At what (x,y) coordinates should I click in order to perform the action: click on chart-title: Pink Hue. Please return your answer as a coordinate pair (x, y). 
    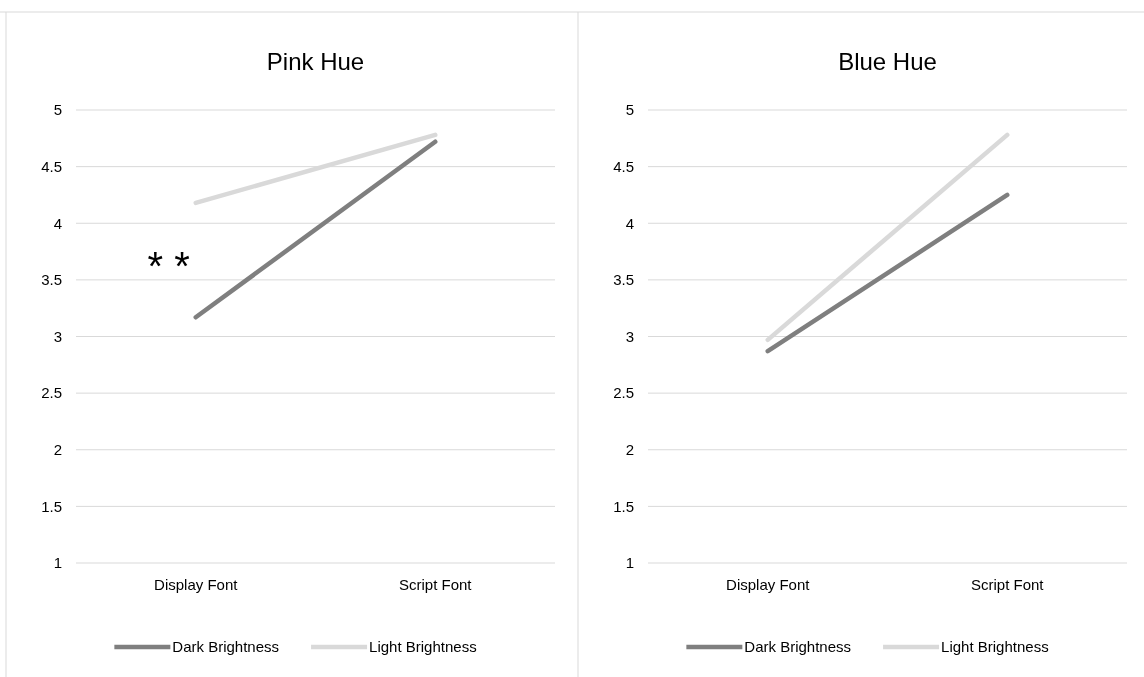
    Looking at the image, I should click on (315, 61).